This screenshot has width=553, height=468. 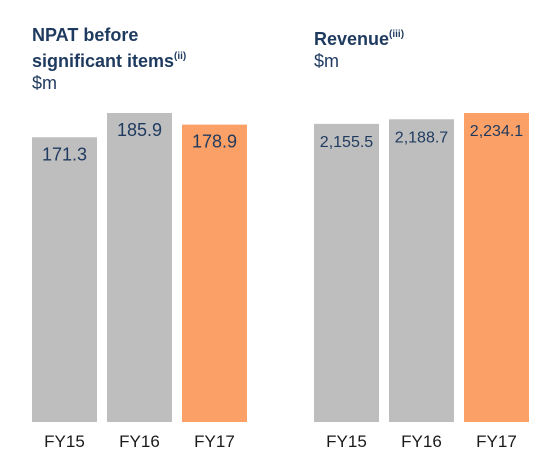 I want to click on revenue-bar-fy15, so click(x=346, y=273).